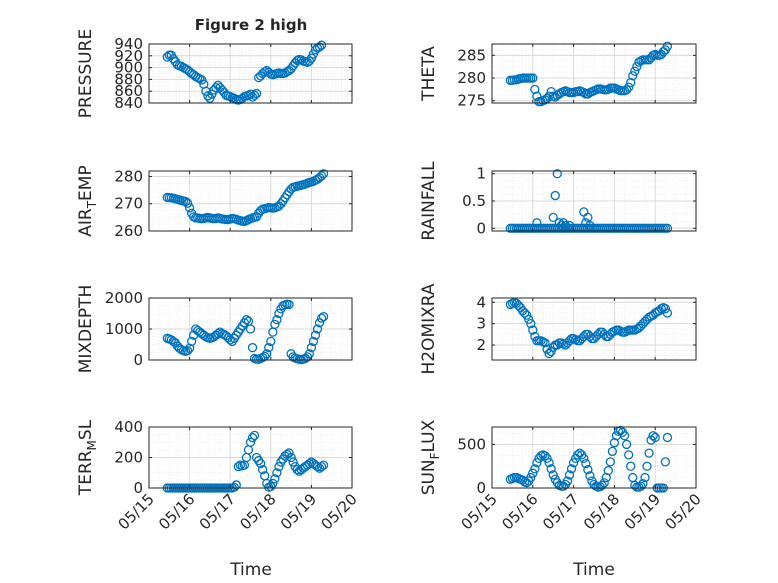  What do you see at coordinates (124, 298) in the screenshot?
I see `y-tick-label: 2000` at bounding box center [124, 298].